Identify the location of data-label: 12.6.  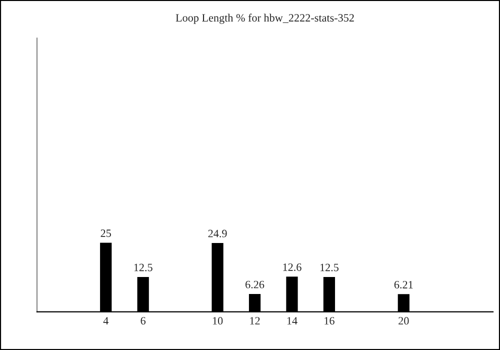
(292, 267).